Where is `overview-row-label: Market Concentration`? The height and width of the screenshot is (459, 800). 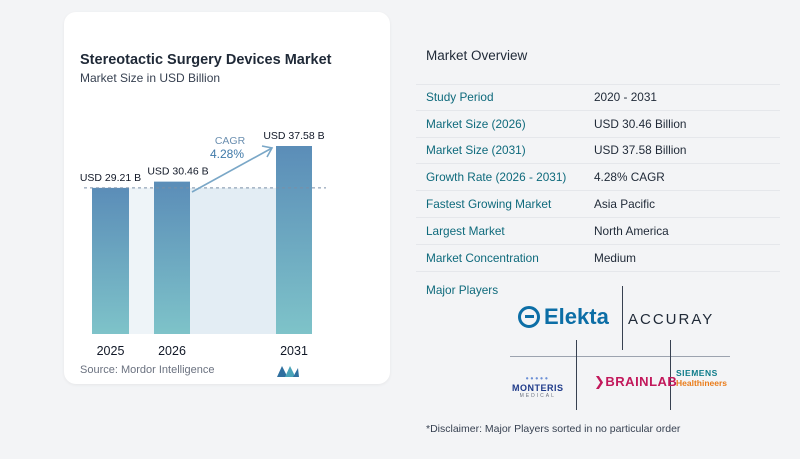 overview-row-label: Market Concentration is located at coordinates (482, 257).